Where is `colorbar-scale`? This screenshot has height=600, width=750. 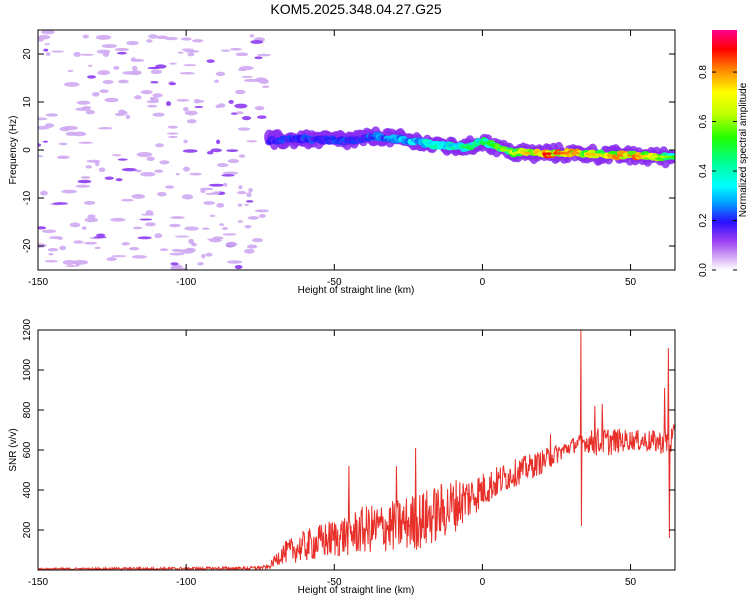
colorbar-scale is located at coordinates (724, 150).